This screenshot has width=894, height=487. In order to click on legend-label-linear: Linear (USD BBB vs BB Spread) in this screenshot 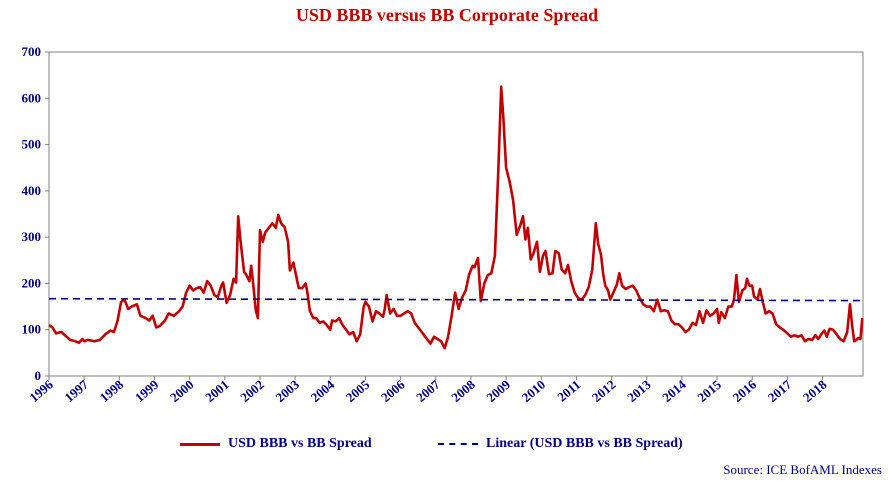, I will do `click(584, 443)`.